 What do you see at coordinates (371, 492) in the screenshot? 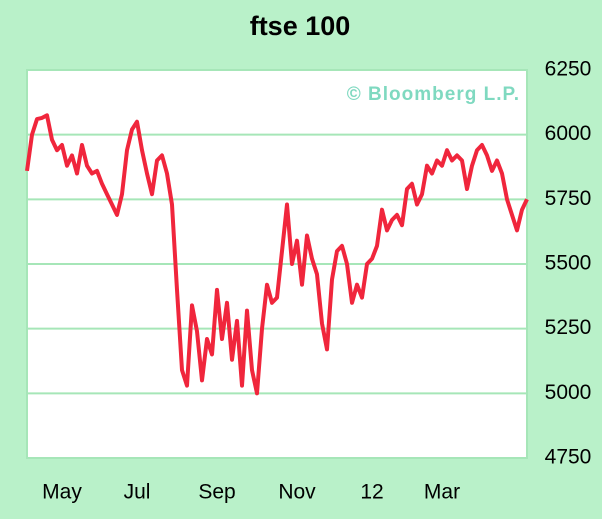
I see `x-tick-label: 12` at bounding box center [371, 492].